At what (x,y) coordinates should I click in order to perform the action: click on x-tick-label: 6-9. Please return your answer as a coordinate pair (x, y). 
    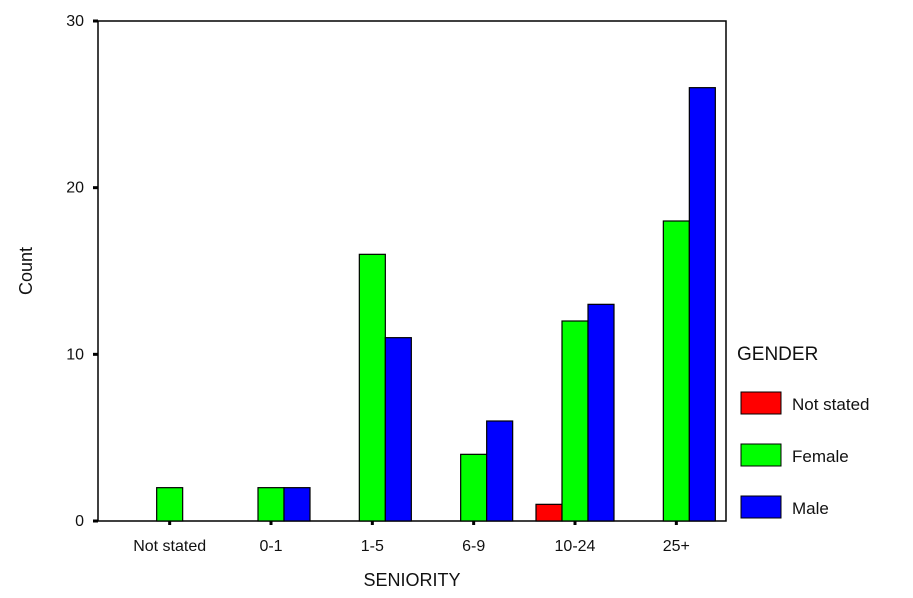
    Looking at the image, I should click on (473, 546).